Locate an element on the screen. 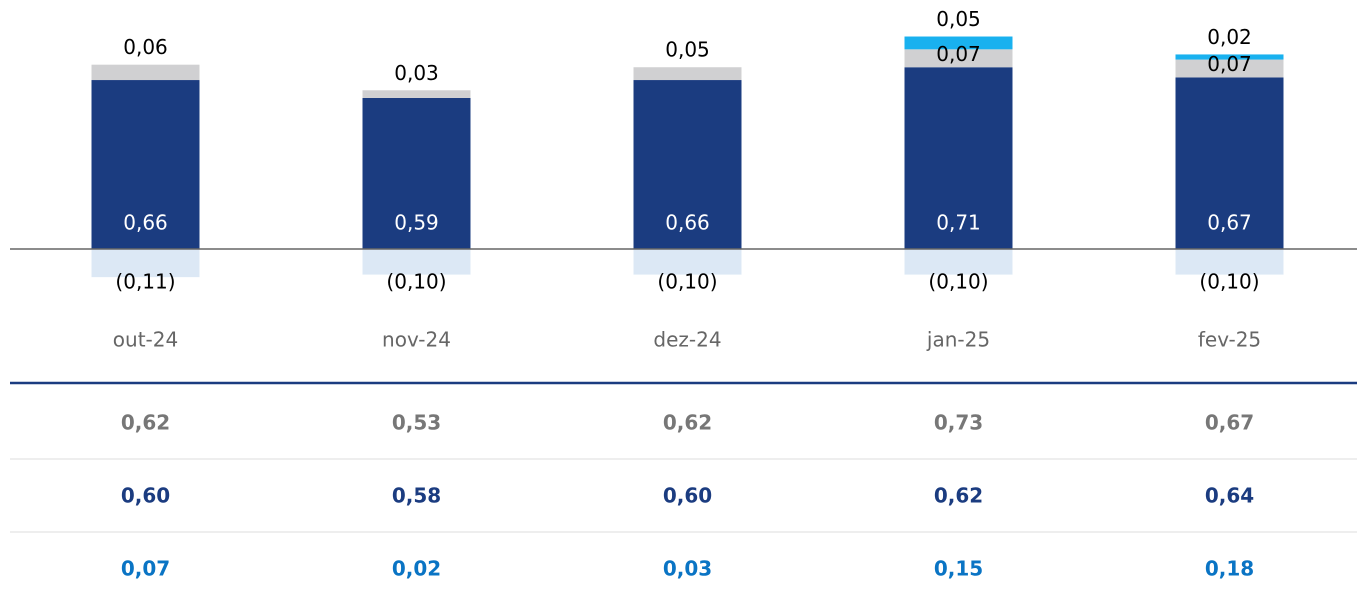 Image resolution: width=1357 pixels, height=601 pixels. table-cell: 0,15 is located at coordinates (958, 569).